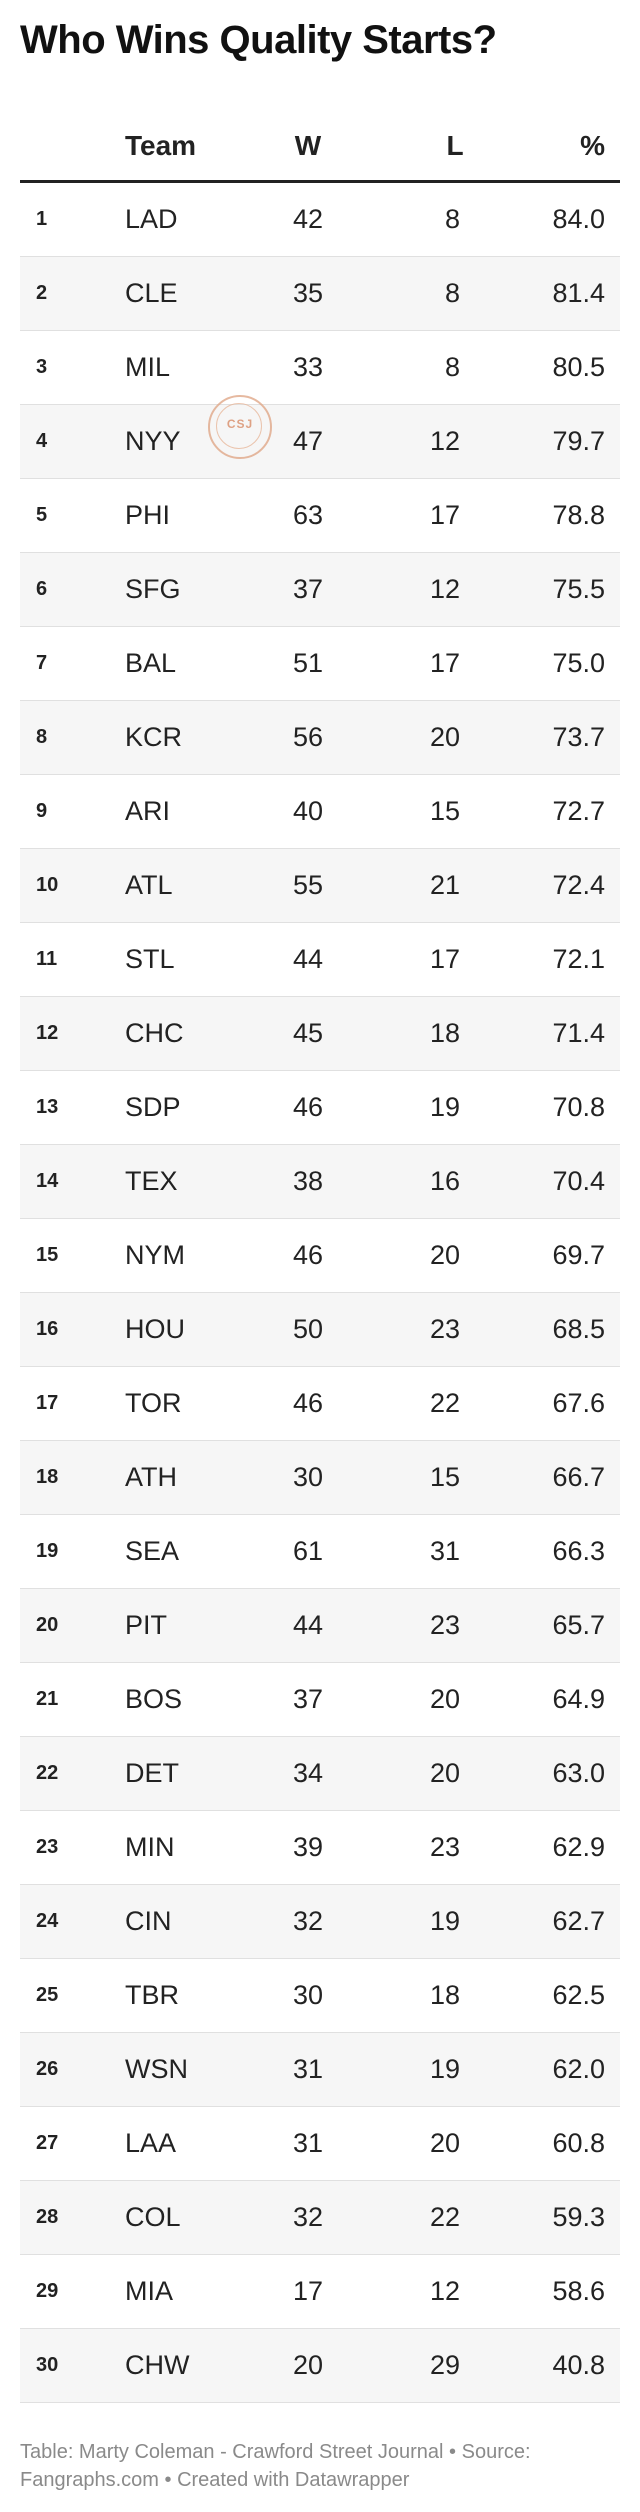 The height and width of the screenshot is (2512, 640). Describe the element at coordinates (578, 2143) in the screenshot. I see `percent-cell: 60.8` at that location.